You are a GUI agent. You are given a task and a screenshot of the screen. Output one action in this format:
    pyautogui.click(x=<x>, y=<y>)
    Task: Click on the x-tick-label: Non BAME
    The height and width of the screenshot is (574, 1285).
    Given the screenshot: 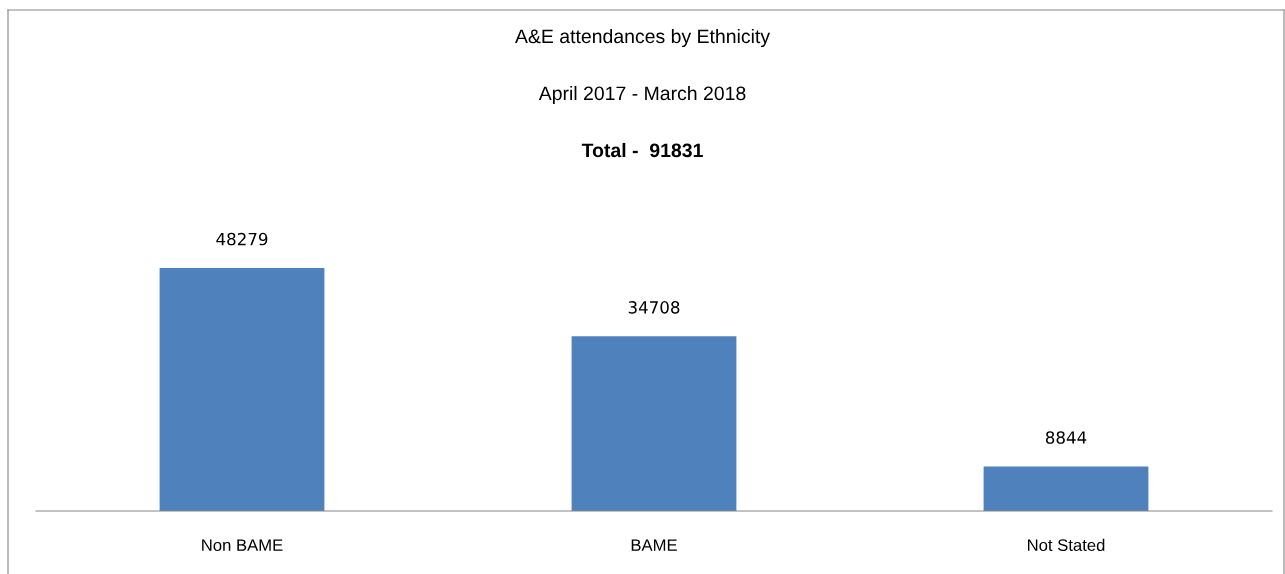 What is the action you would take?
    pyautogui.click(x=242, y=545)
    